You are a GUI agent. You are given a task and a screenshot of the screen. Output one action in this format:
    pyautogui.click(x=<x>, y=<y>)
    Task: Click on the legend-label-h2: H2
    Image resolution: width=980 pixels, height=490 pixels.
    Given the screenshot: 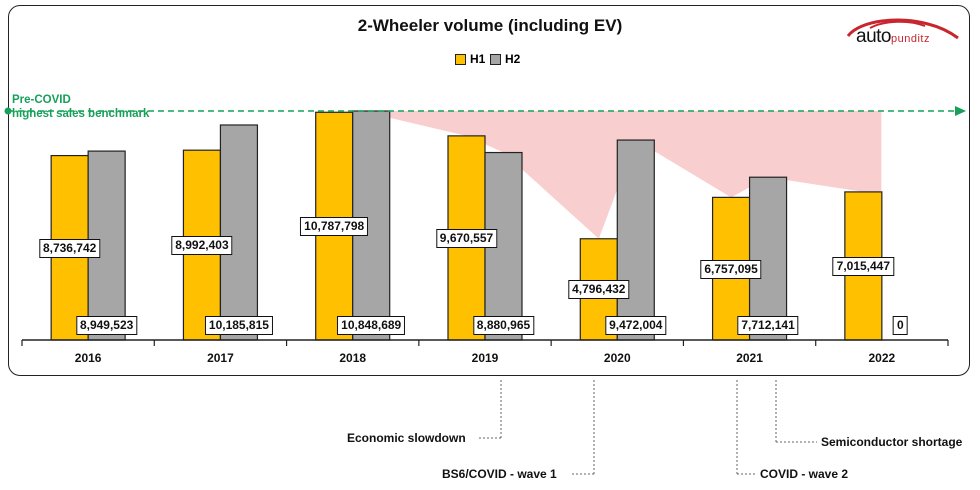 What is the action you would take?
    pyautogui.click(x=513, y=59)
    